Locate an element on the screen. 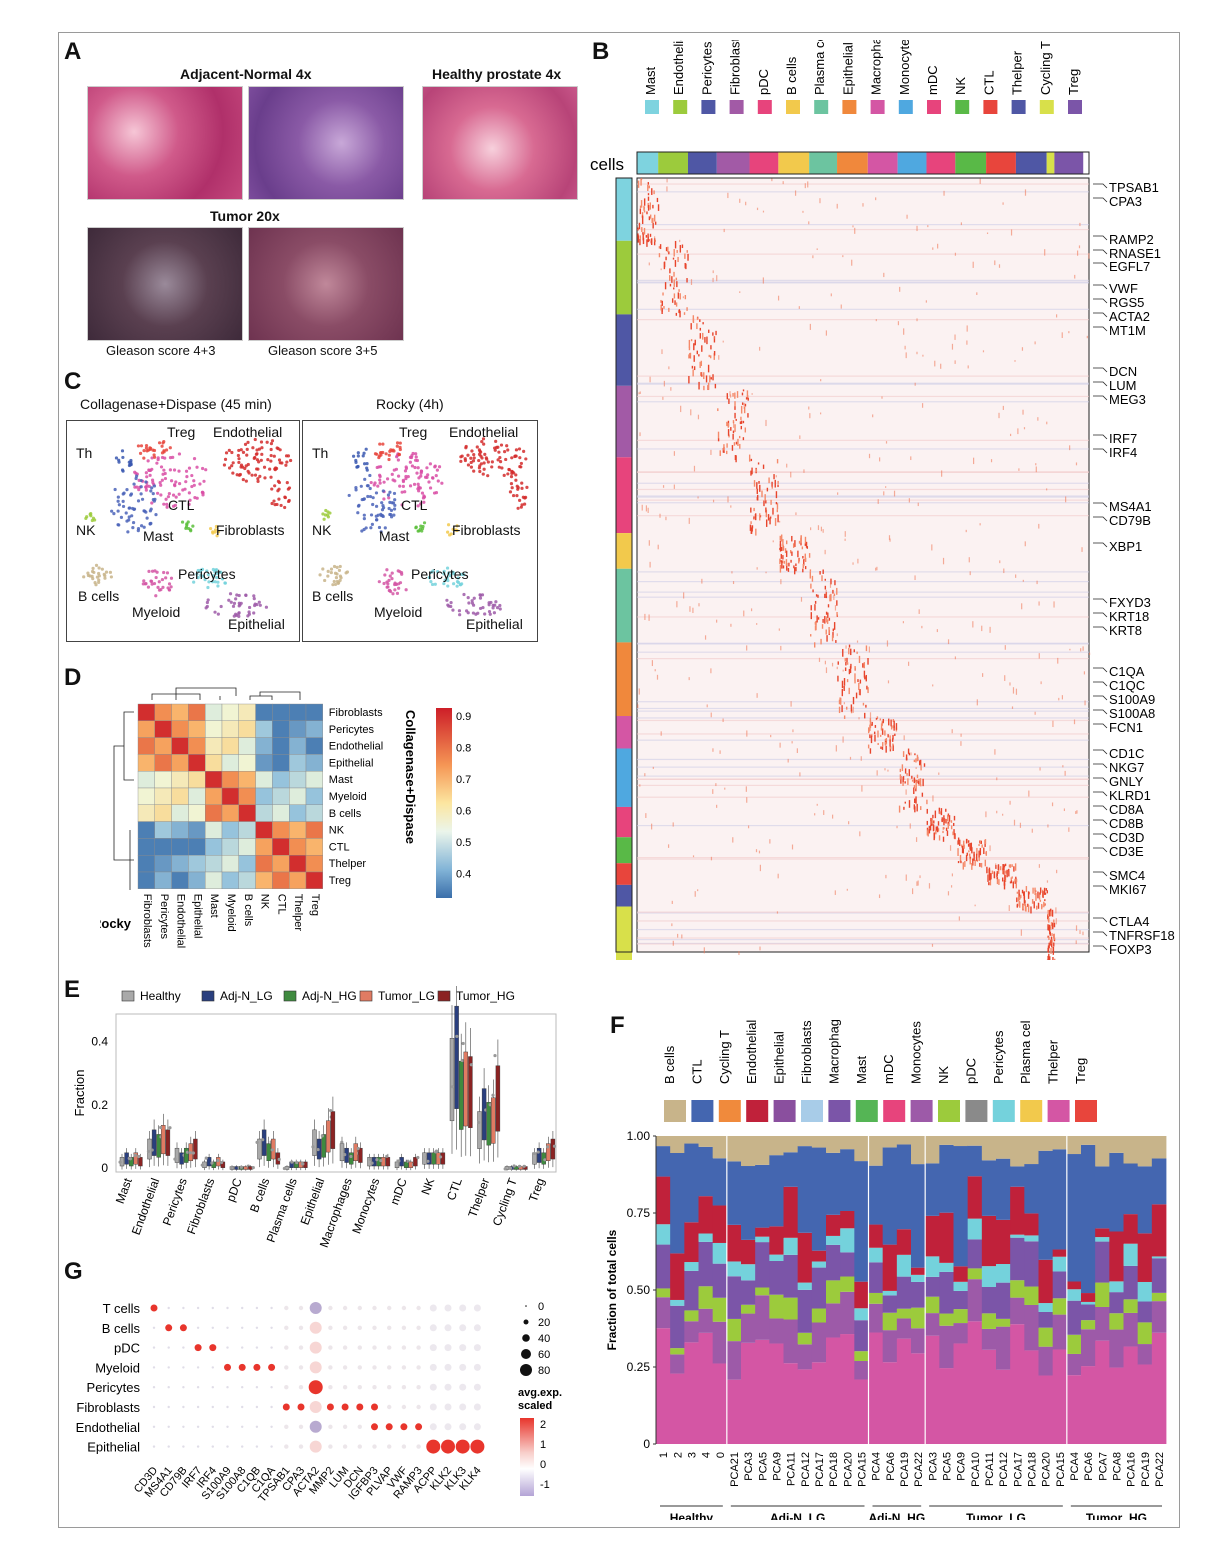 The width and height of the screenshot is (1226, 1554). sample-label: PCA7 is located at coordinates (1103, 1466).